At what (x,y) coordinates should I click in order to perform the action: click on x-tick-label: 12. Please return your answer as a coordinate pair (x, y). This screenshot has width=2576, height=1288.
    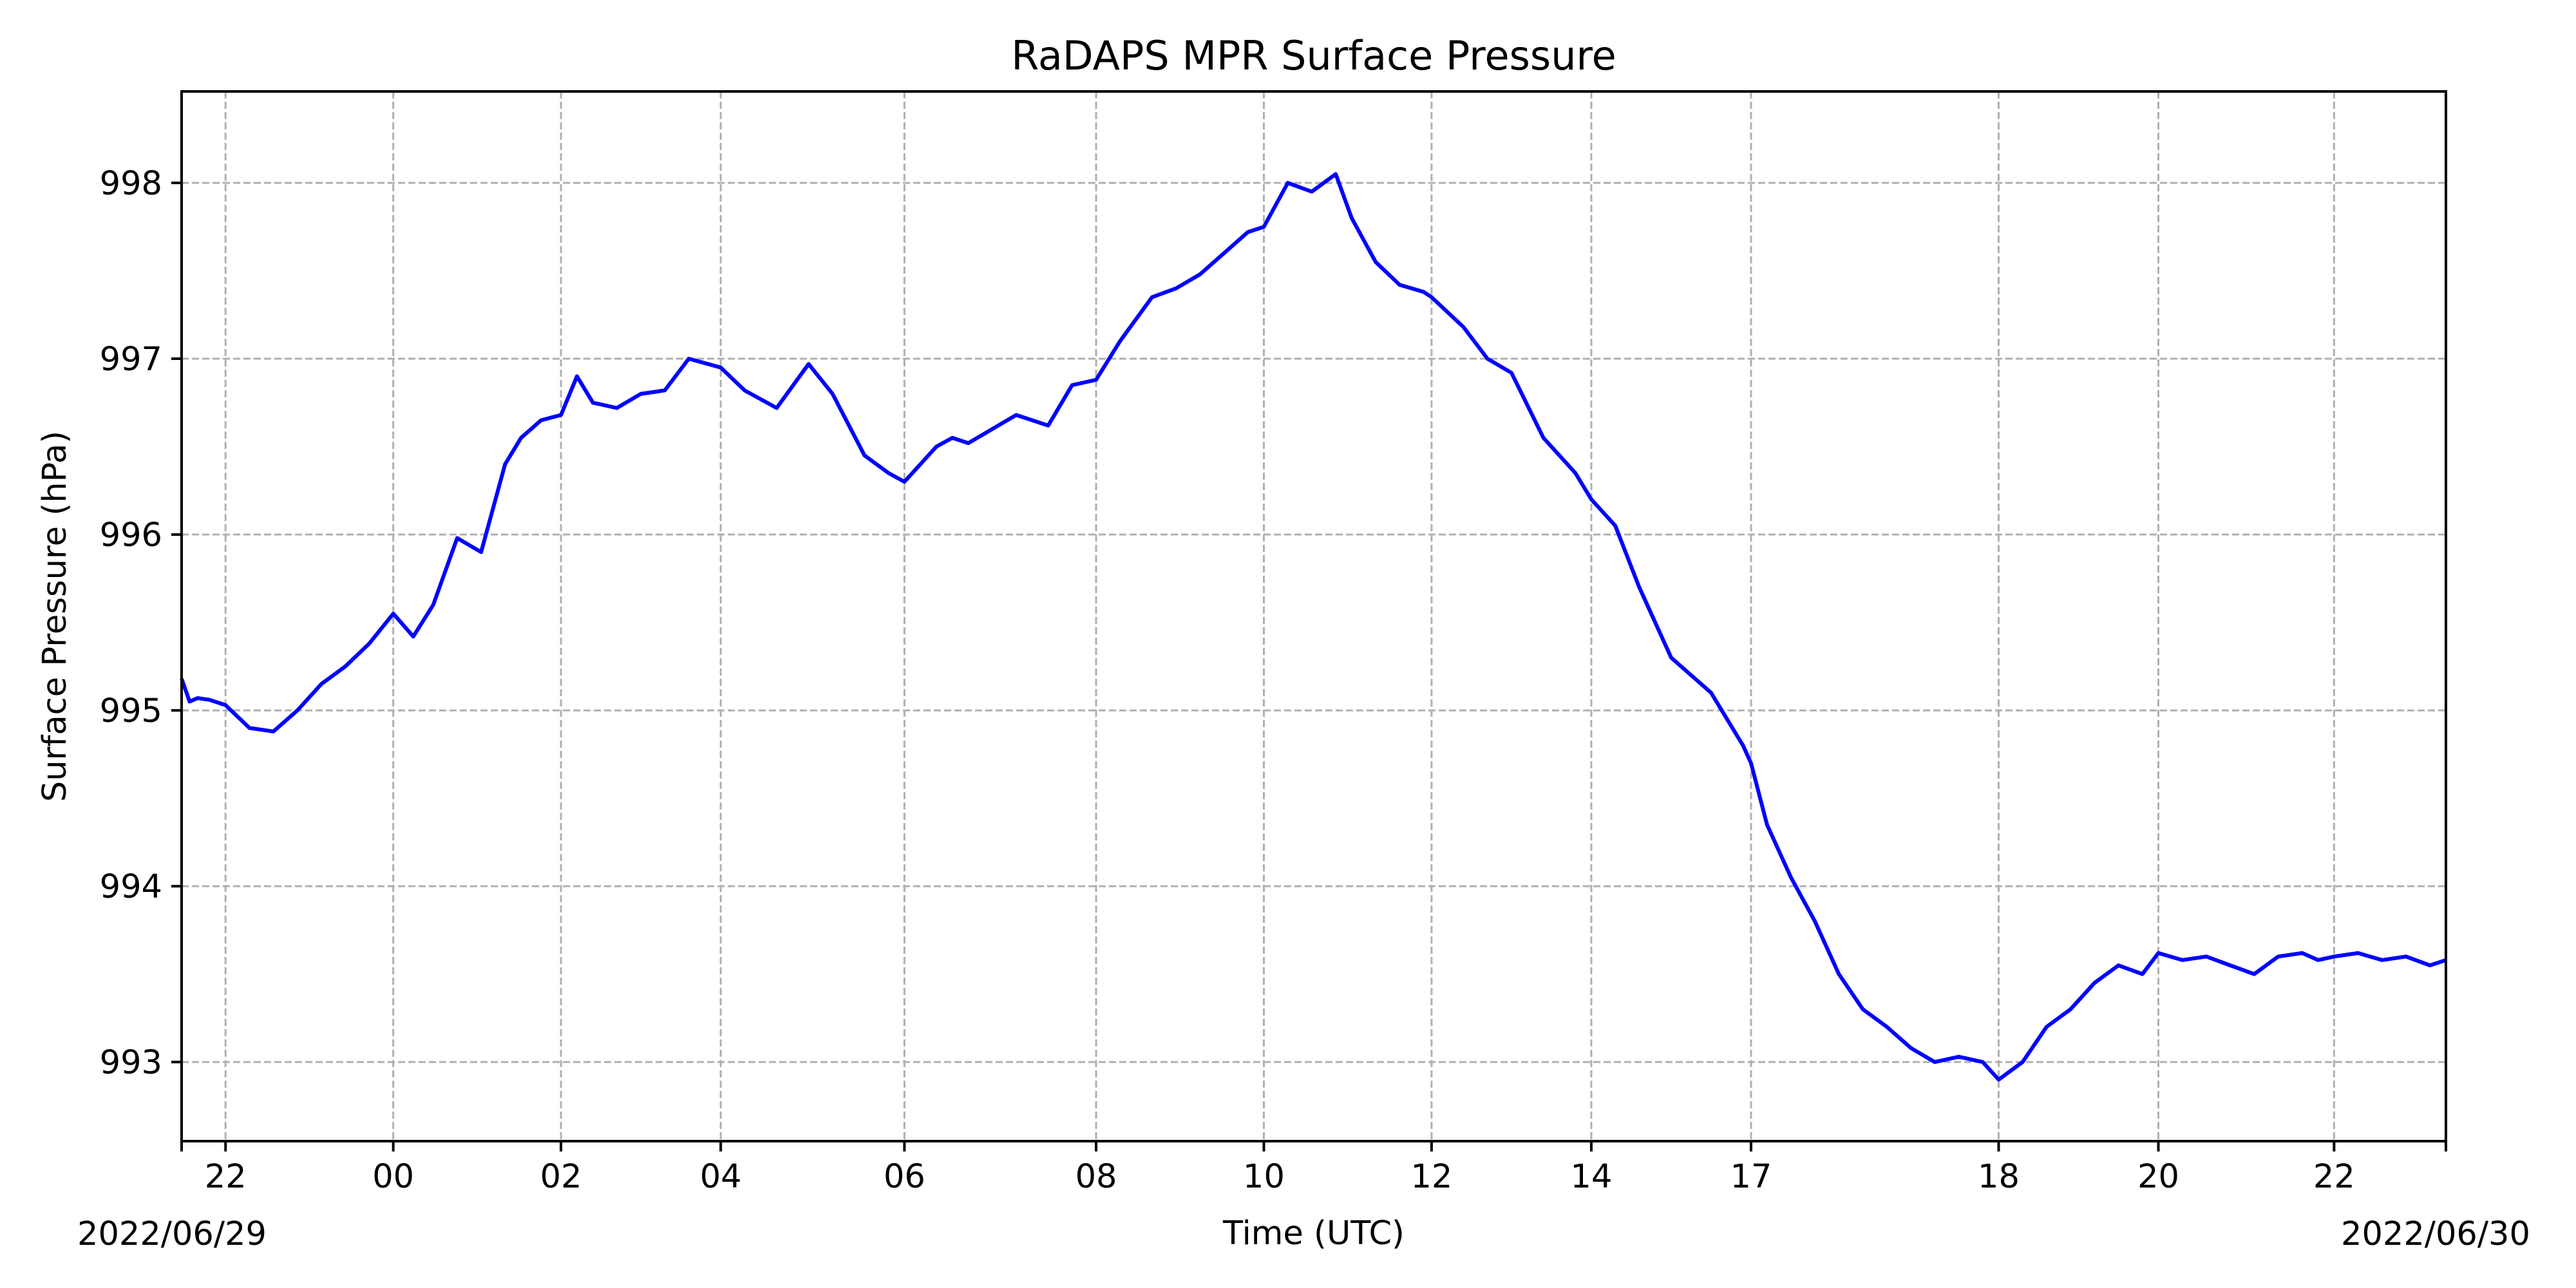
    Looking at the image, I should click on (1431, 1177).